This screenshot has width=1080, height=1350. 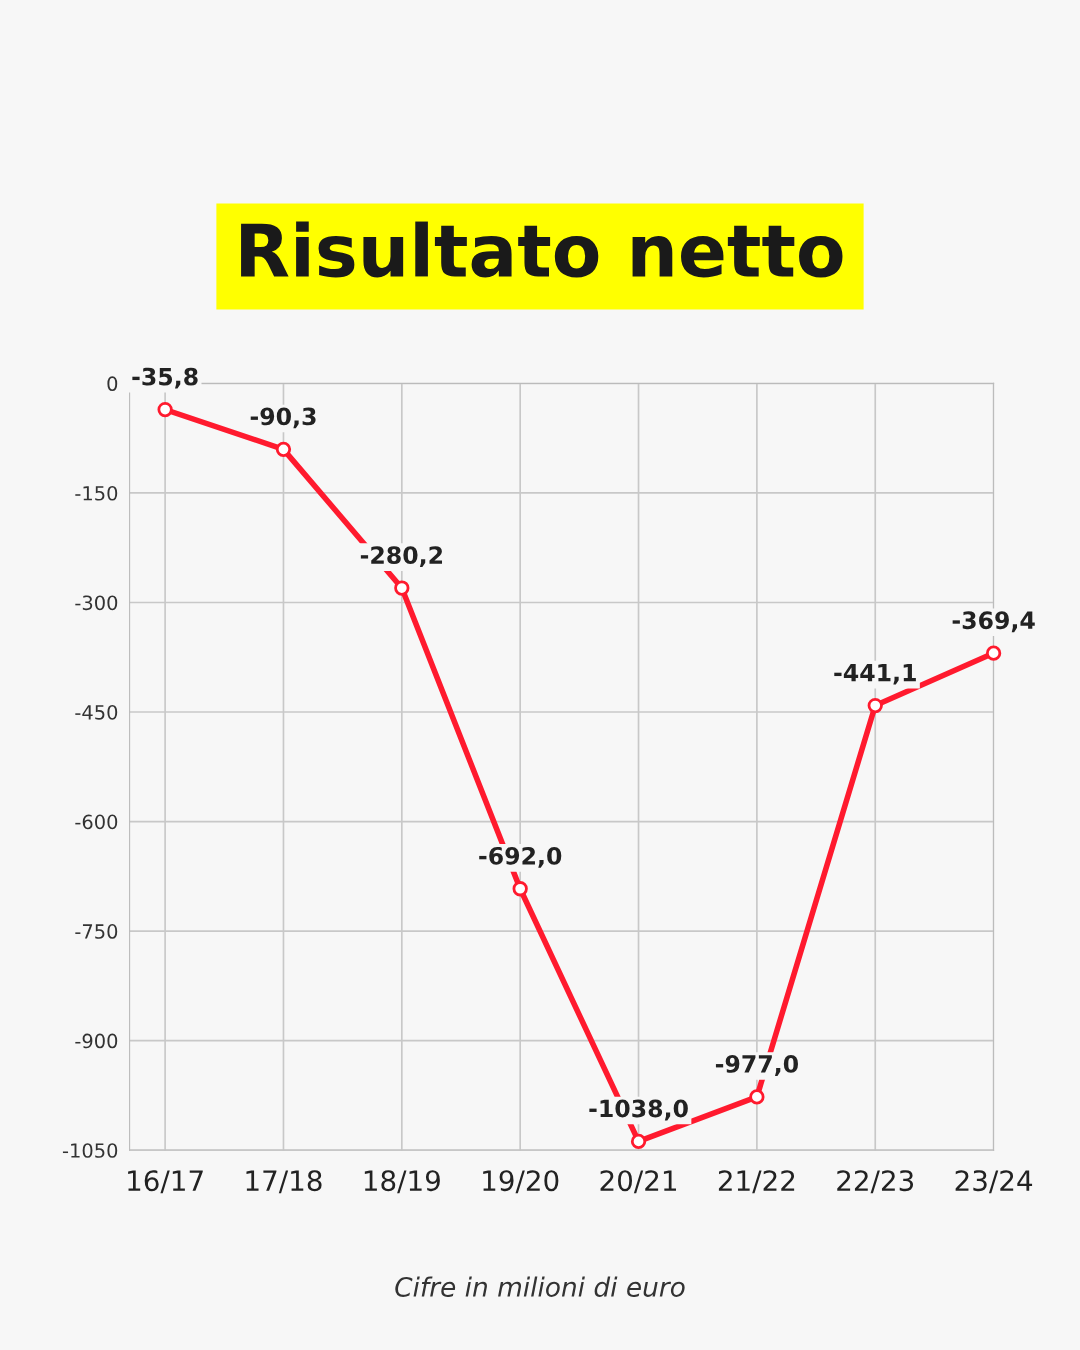 What do you see at coordinates (96, 822) in the screenshot?
I see `y-tick-label: -600` at bounding box center [96, 822].